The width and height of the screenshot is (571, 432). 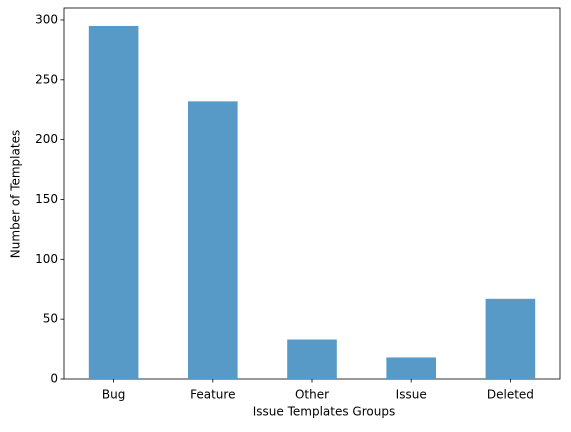 What do you see at coordinates (54, 379) in the screenshot?
I see `y-tick-label: 0` at bounding box center [54, 379].